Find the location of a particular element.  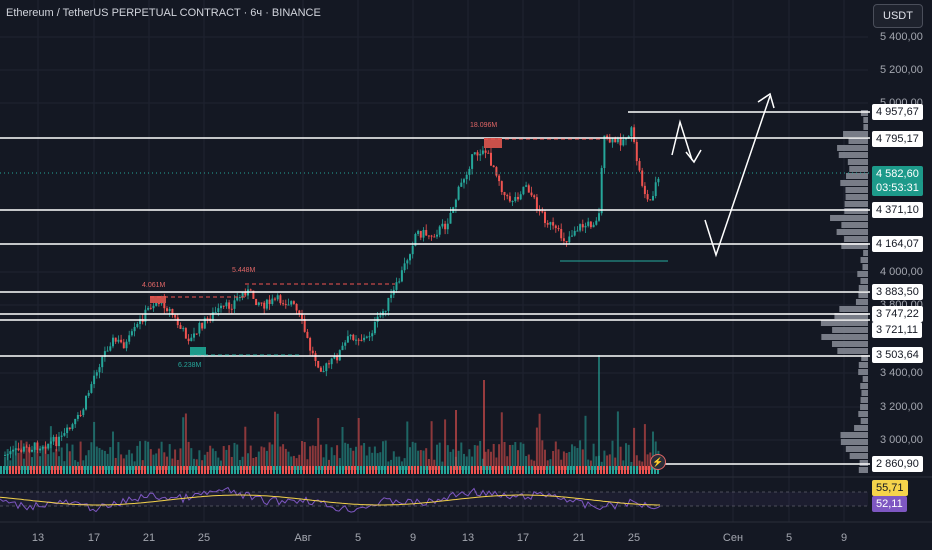

countdown-tag: 03:53:31 is located at coordinates (897, 188).